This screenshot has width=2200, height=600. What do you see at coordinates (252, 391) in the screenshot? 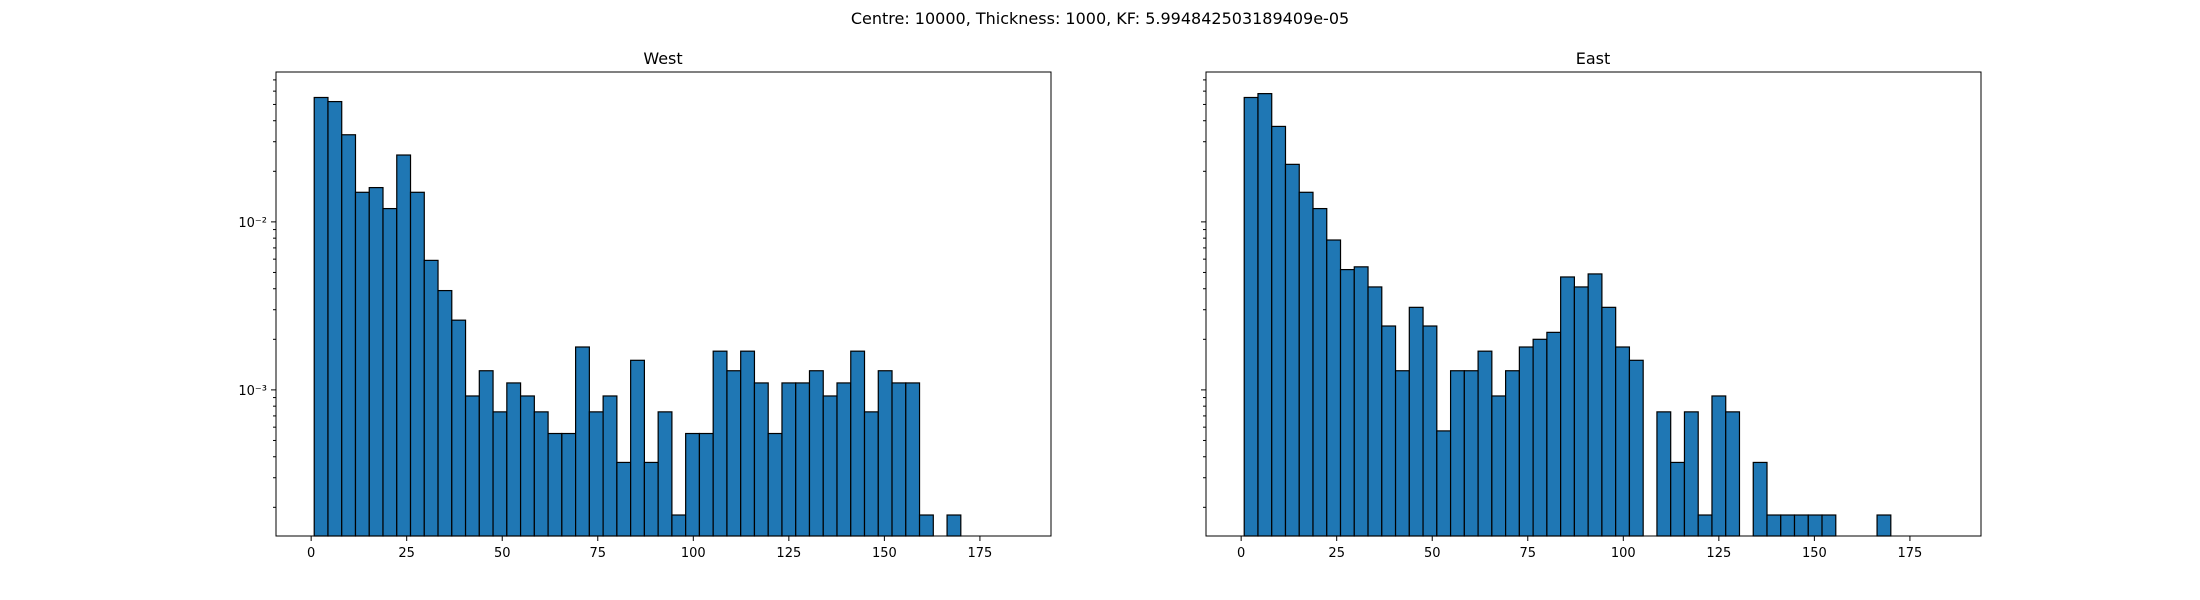
I see `y-tick-label: 10⁻³` at bounding box center [252, 391].